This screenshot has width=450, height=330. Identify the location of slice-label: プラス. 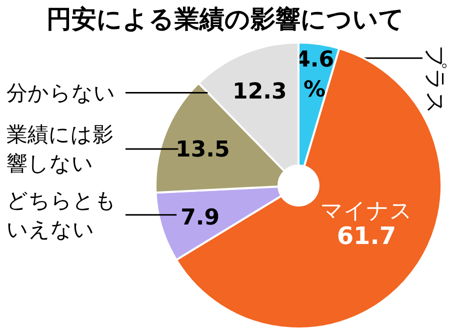
(434, 79).